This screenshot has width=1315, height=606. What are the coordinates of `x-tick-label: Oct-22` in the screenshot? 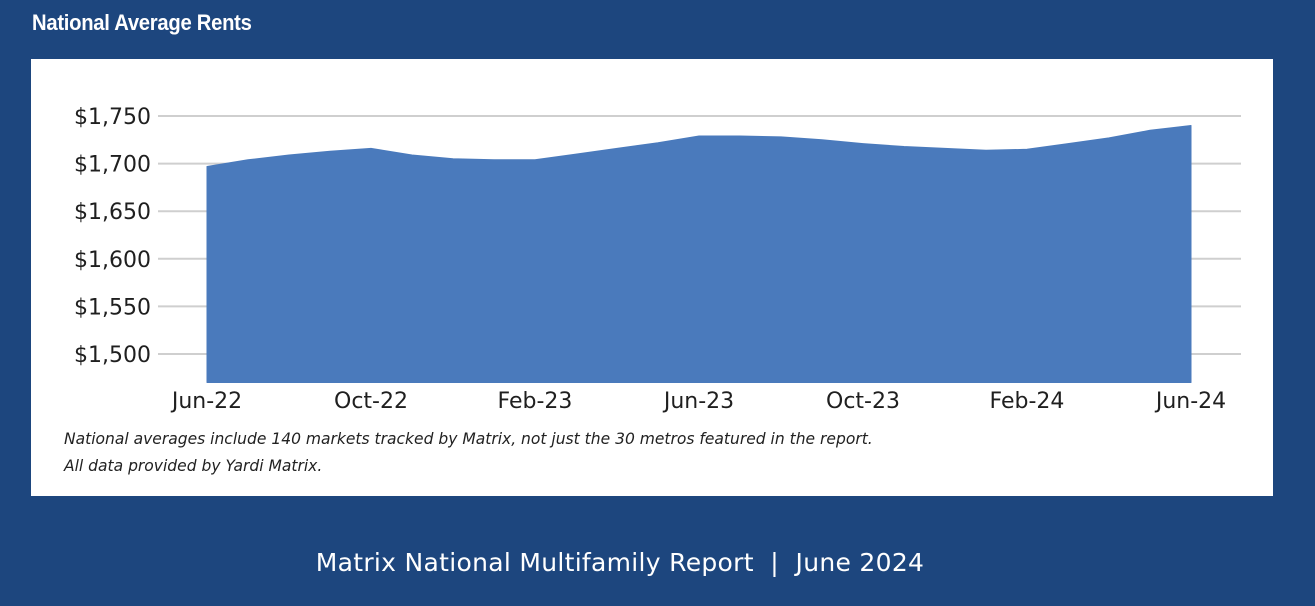 It's located at (371, 401).